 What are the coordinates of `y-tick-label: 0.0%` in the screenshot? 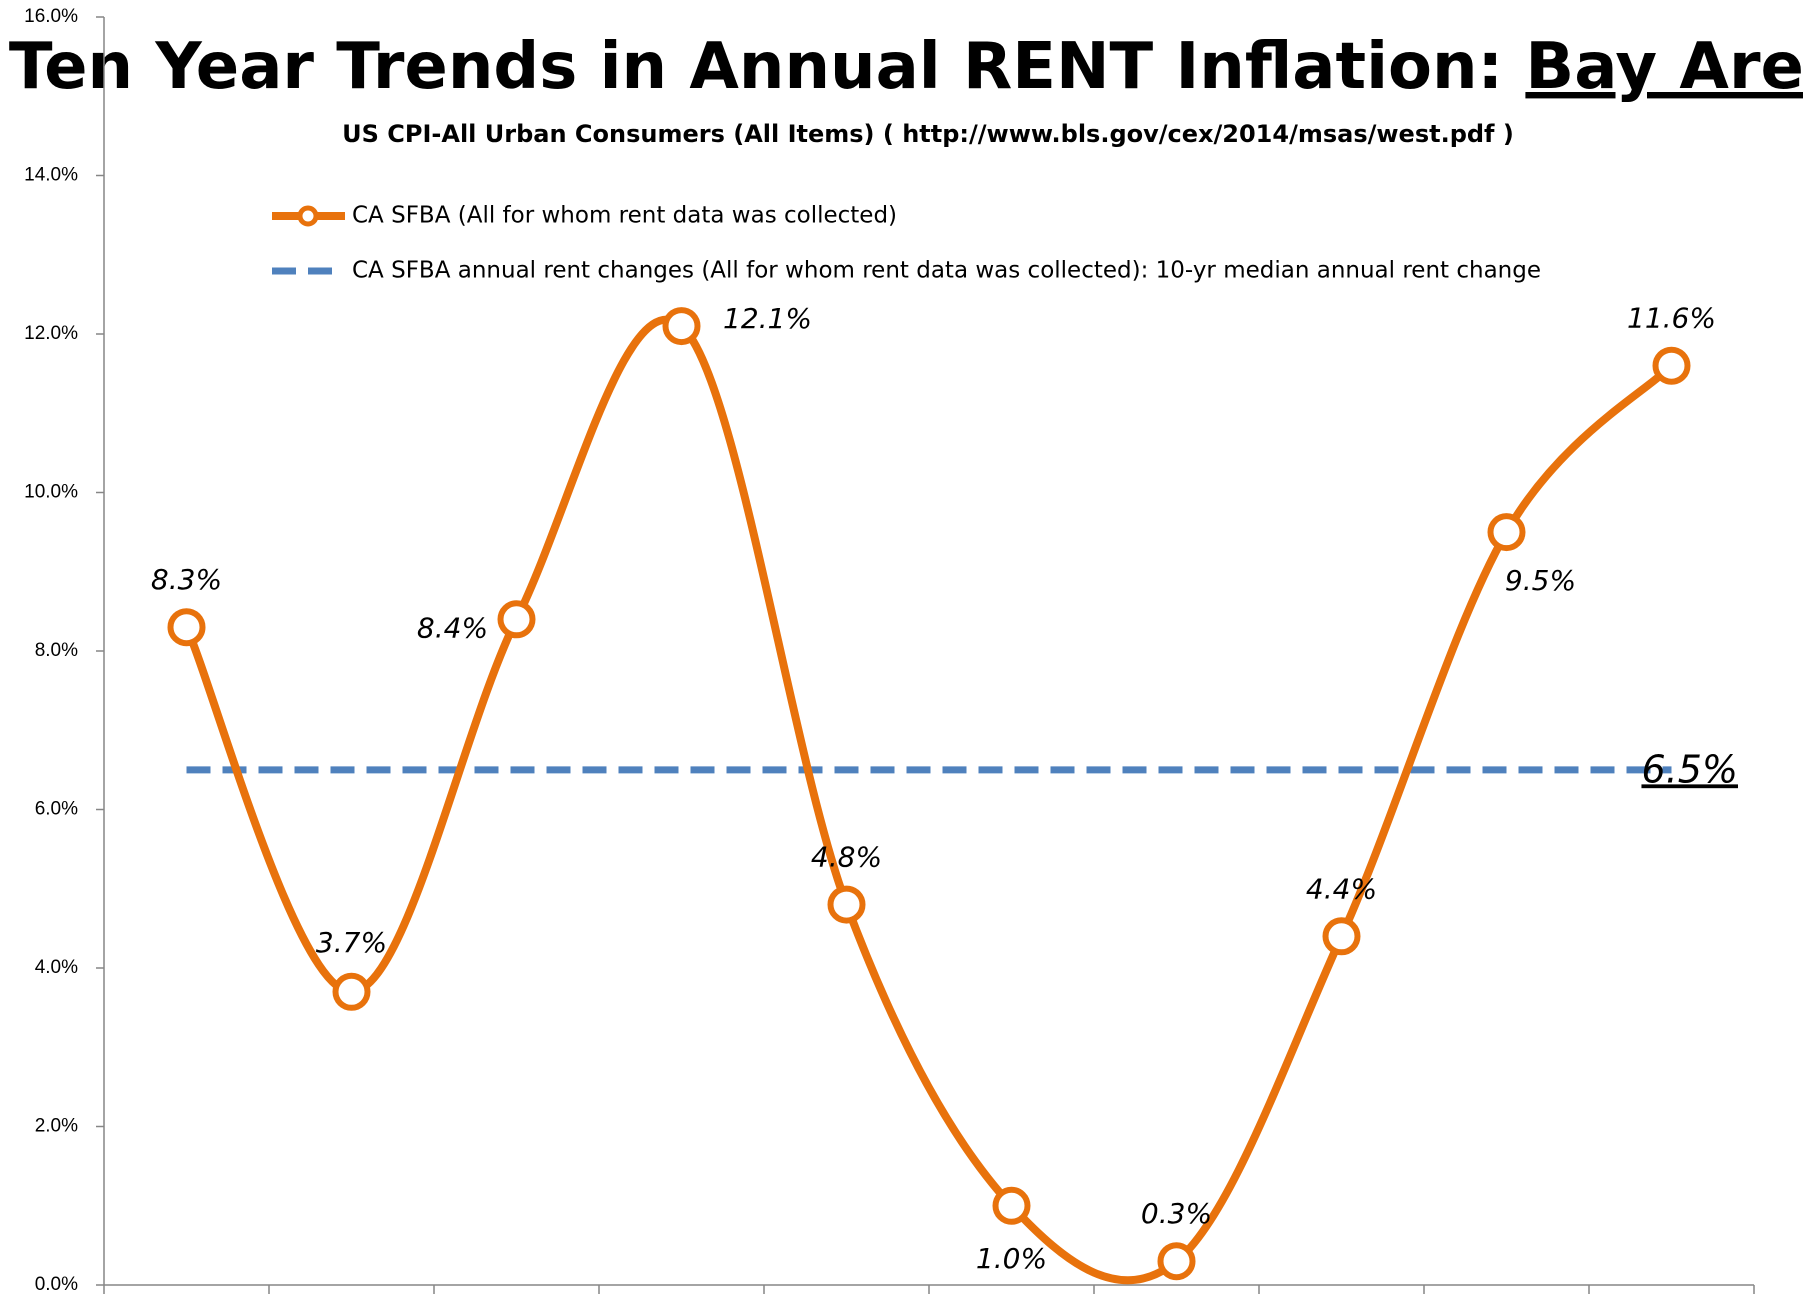 It's located at (56, 1284).